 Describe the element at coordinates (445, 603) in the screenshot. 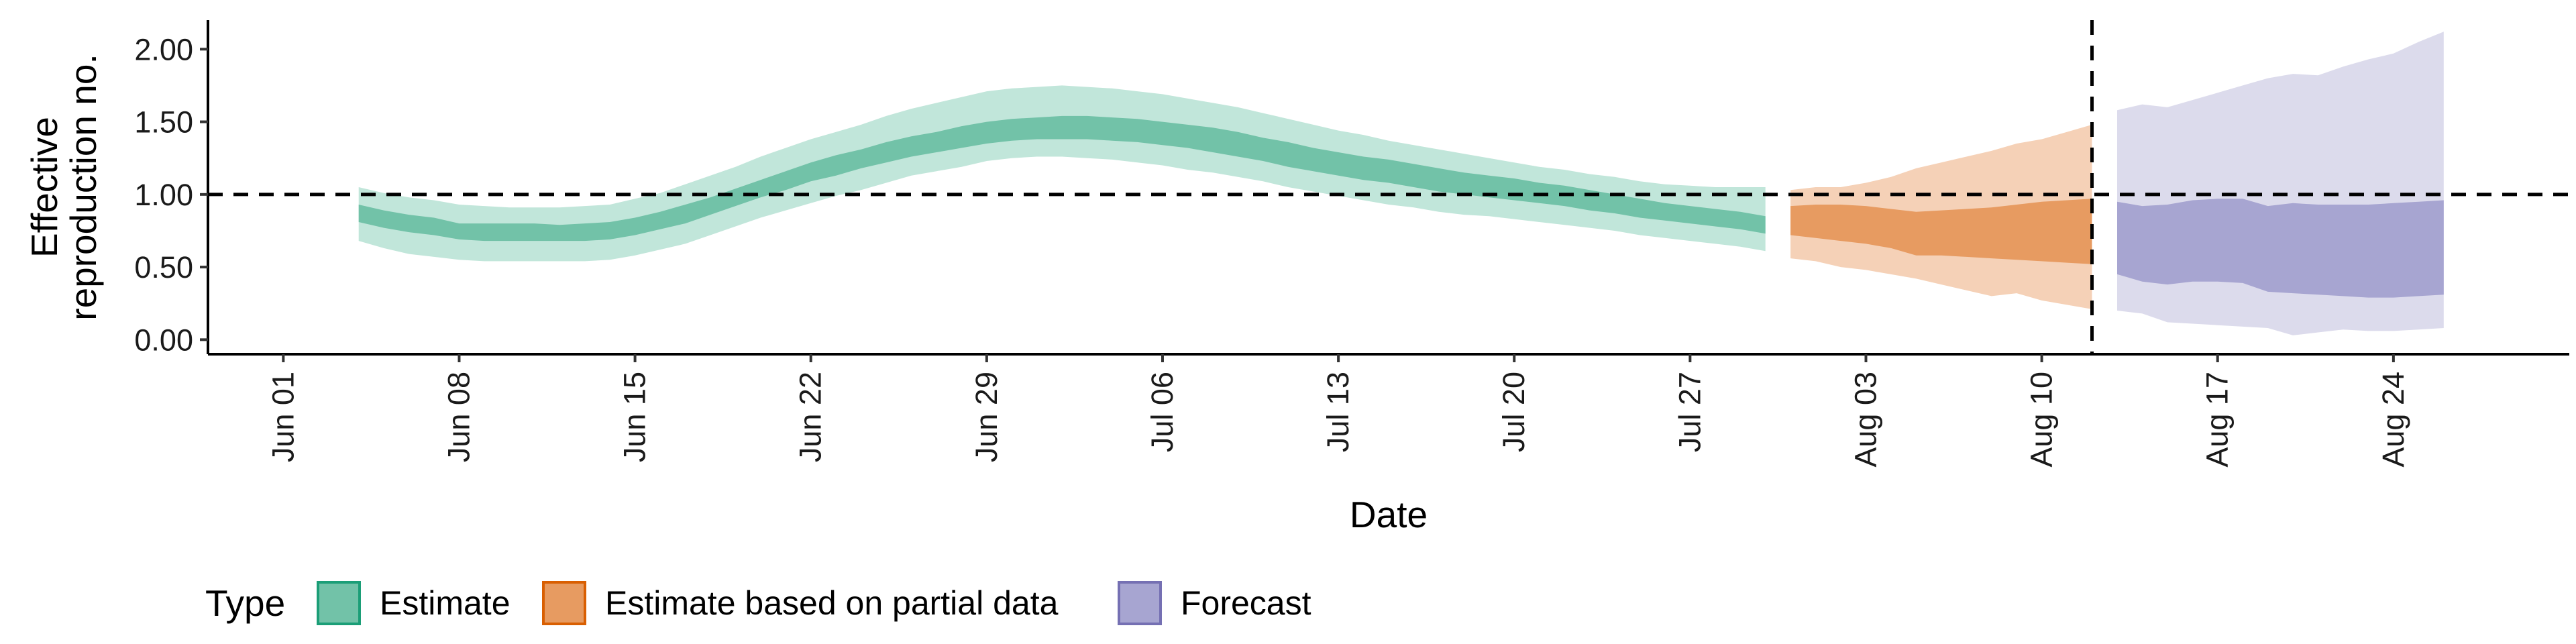

I see `legend-label: Estimate` at that location.